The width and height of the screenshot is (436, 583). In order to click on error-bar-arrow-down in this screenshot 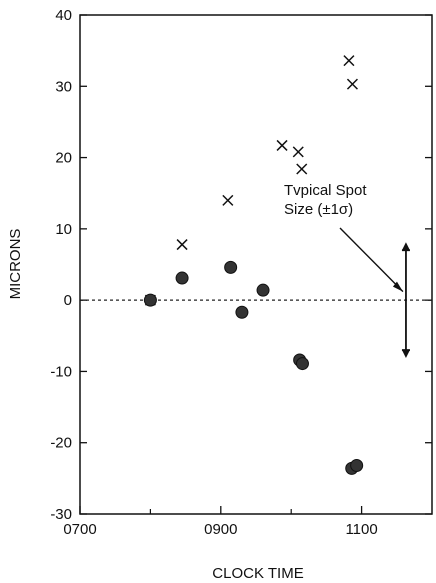, I will do `click(405, 354)`.